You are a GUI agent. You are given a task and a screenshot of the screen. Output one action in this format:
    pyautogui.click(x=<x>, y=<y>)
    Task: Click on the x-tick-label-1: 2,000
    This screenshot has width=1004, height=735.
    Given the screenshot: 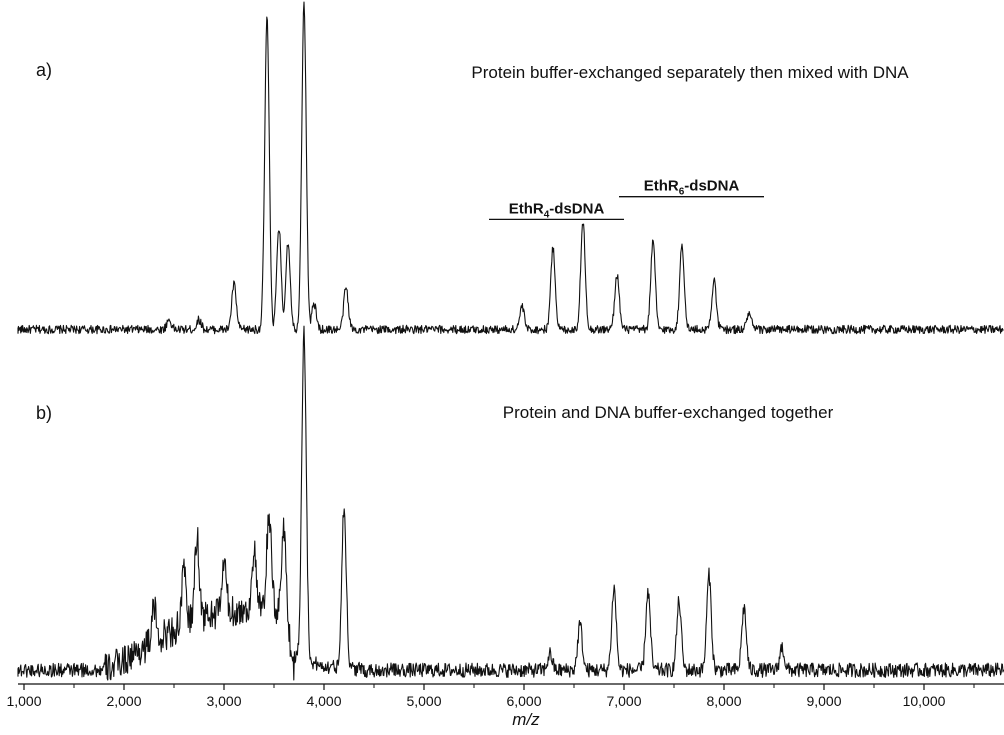 What is the action you would take?
    pyautogui.click(x=123, y=701)
    